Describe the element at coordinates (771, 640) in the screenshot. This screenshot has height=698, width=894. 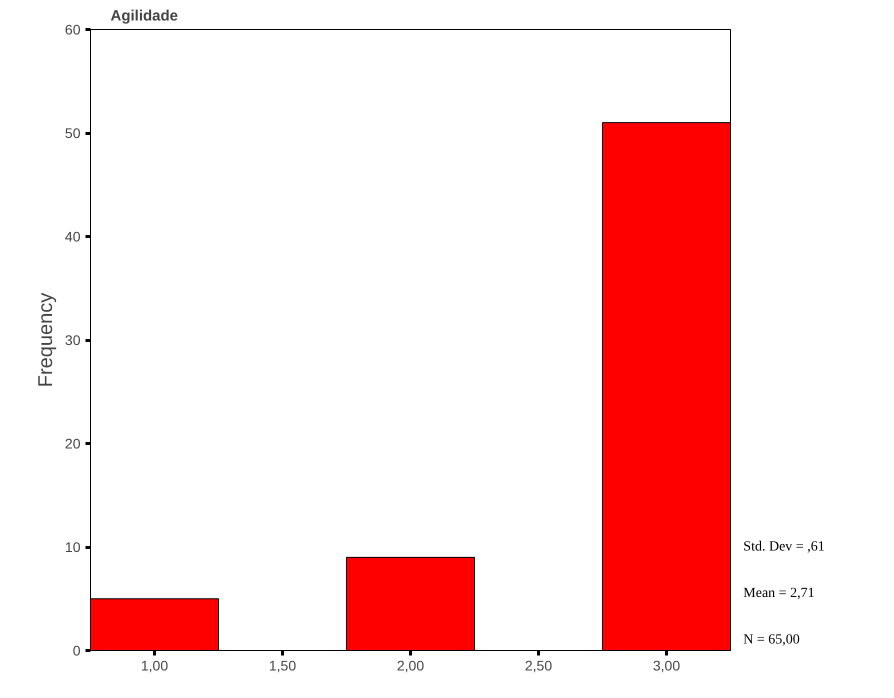
I see `text: N = 65,00` at that location.